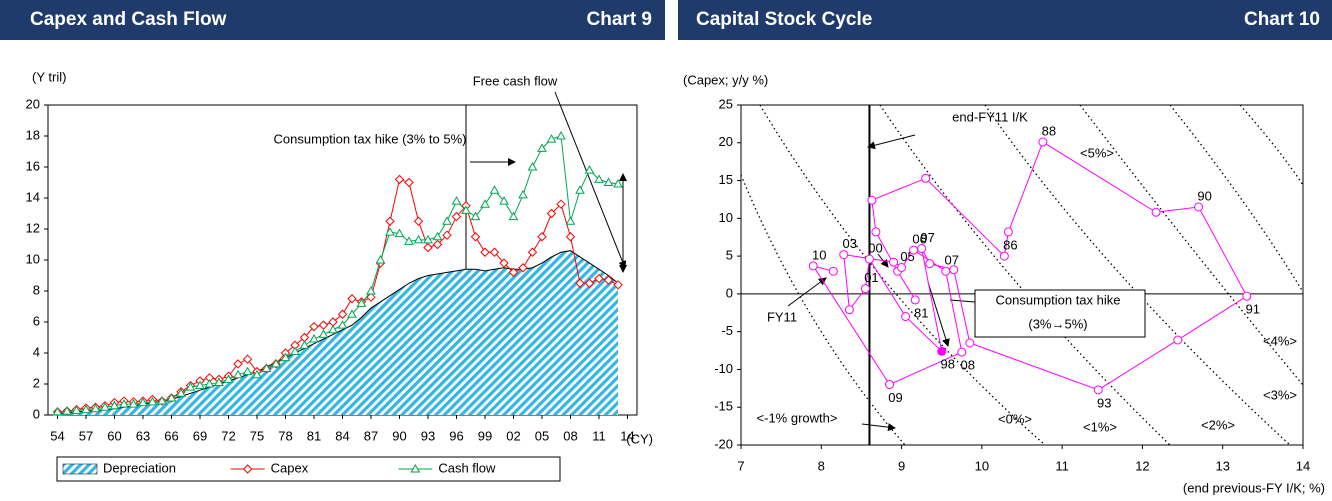  I want to click on x-tick-label: 87, so click(371, 435).